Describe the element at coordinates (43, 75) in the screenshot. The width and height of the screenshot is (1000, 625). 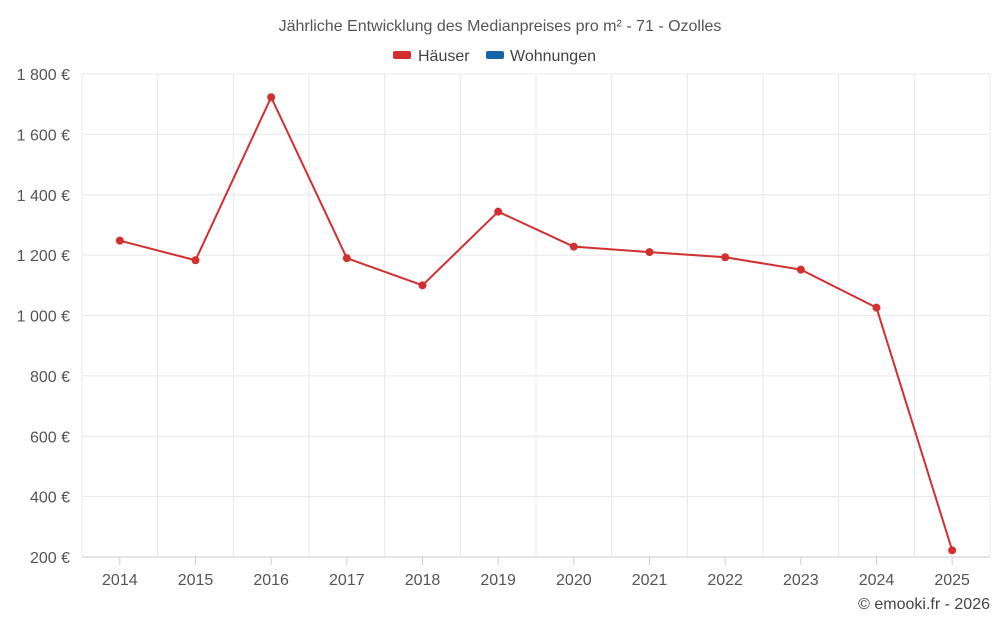
I see `y-tick-label: 1 800 €` at that location.